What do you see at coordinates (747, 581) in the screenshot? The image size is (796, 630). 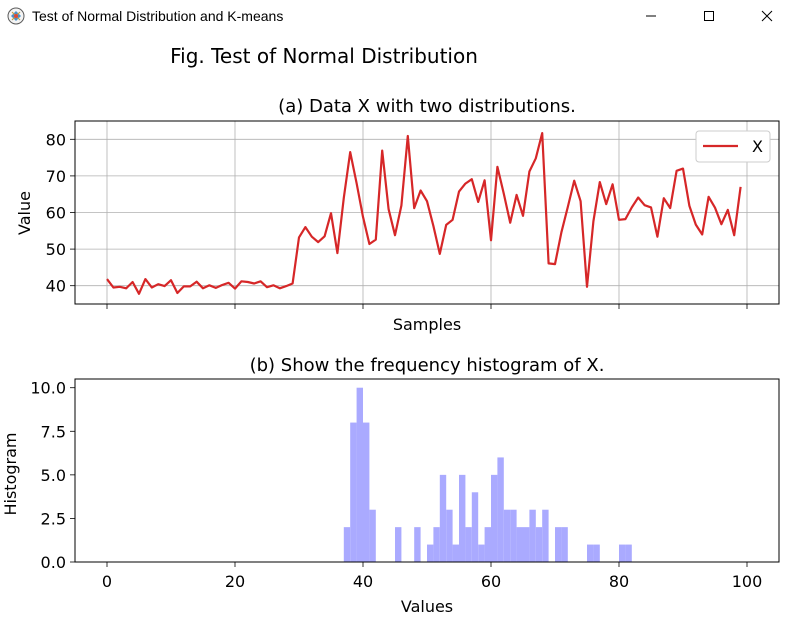 I see `histogram-xtick-label: 100` at bounding box center [747, 581].